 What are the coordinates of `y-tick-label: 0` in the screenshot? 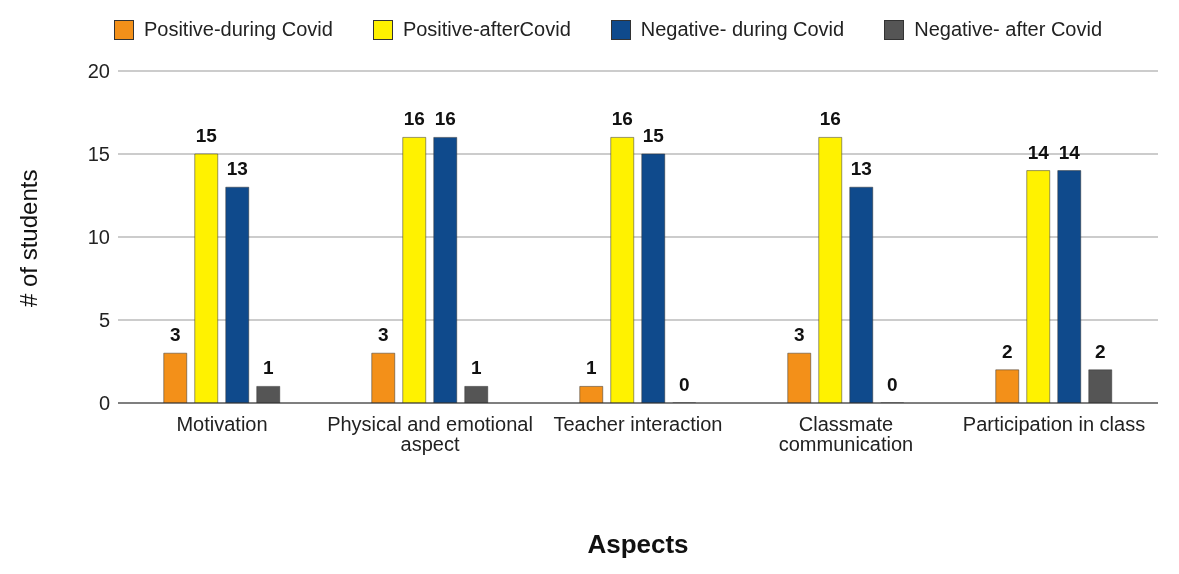 It's located at (104, 403).